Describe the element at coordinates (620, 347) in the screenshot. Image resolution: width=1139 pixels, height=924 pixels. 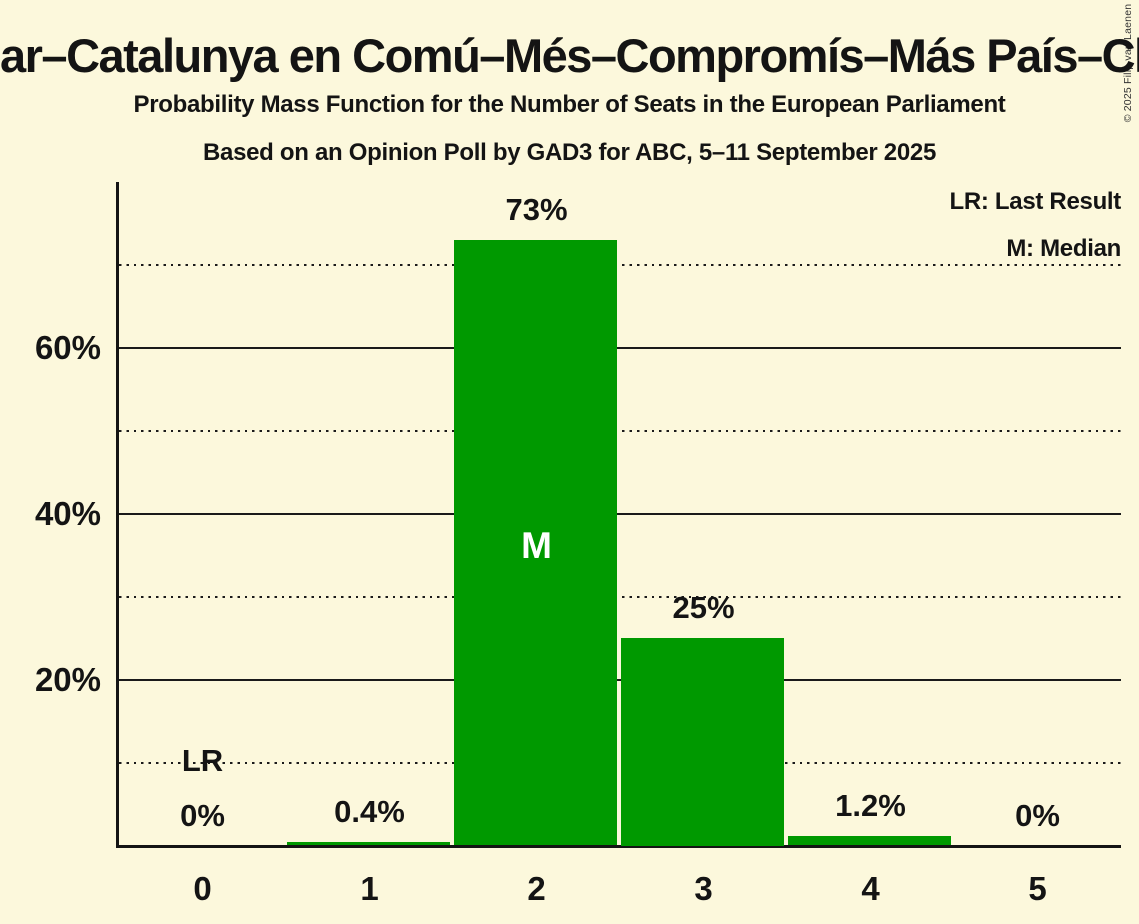
I see `gridline-solid-60pct` at that location.